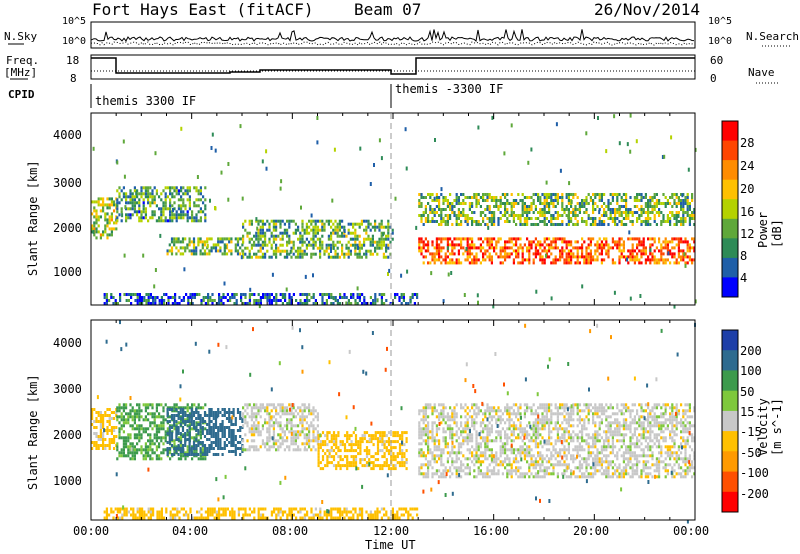 This screenshot has height=554, width=800. I want to click on nsky-strip-frame, so click(393, 35).